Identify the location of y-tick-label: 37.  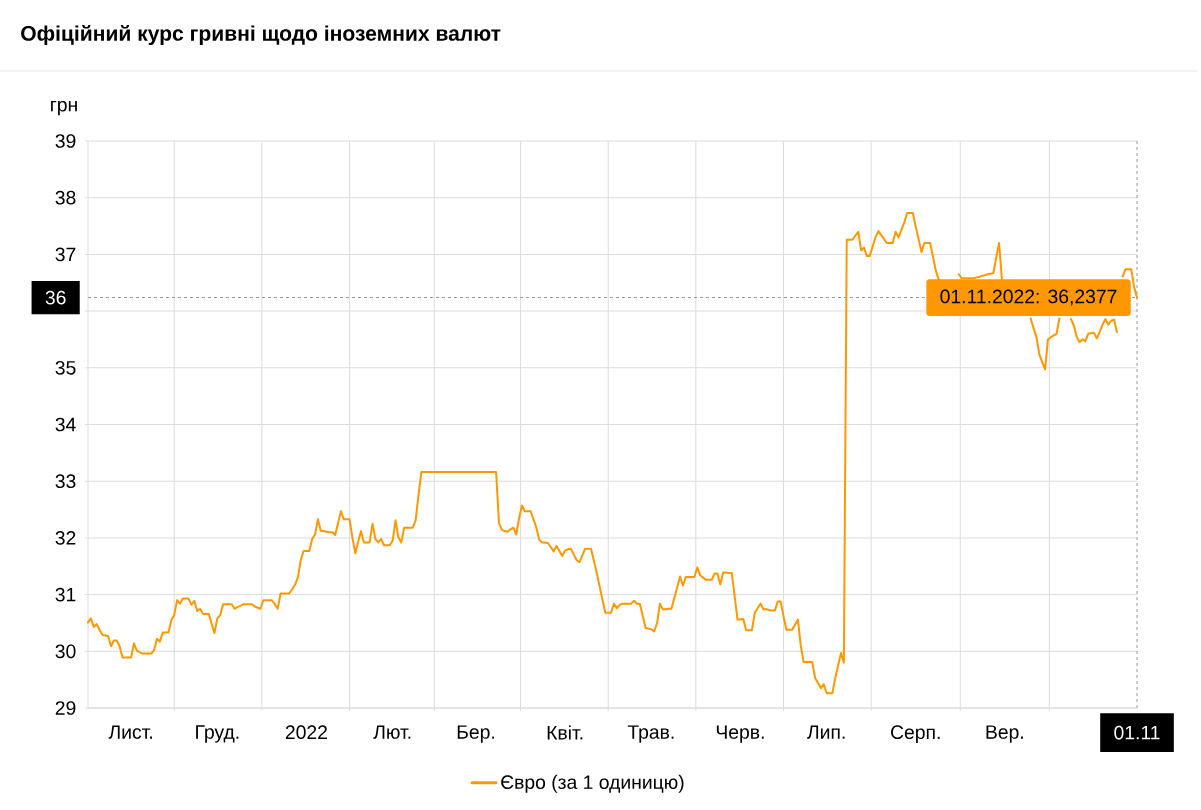
(65, 254).